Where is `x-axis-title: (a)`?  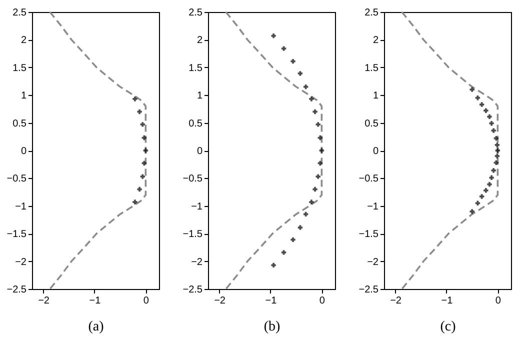
x-axis-title: (a) is located at coordinates (96, 327).